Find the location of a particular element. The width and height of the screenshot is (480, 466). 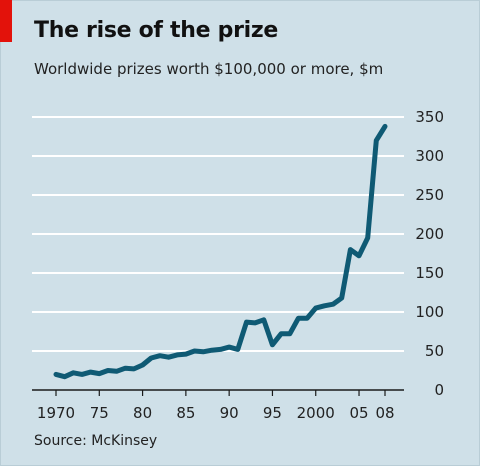

y-tick-label: 0 is located at coordinates (439, 390).